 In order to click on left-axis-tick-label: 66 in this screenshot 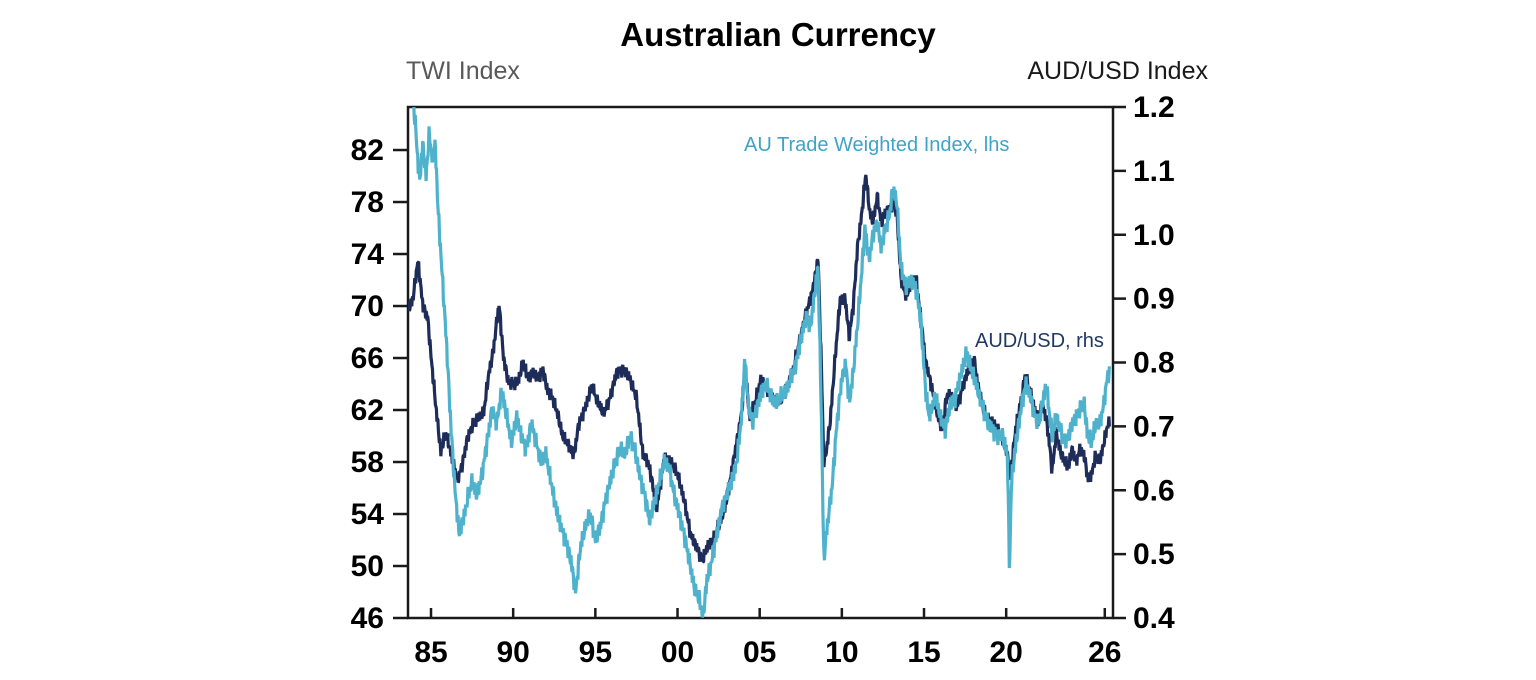, I will do `click(367, 358)`.